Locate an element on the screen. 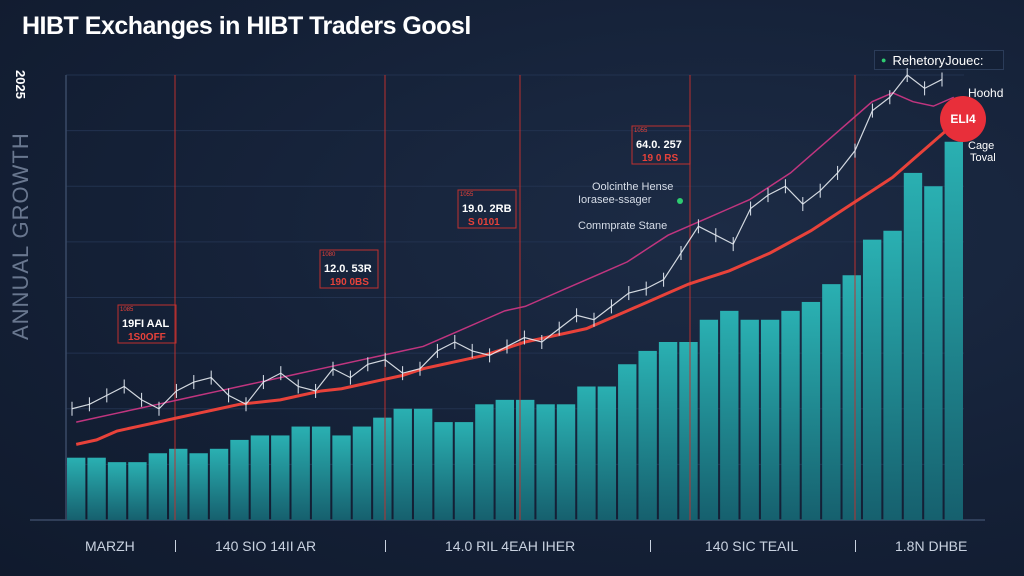 Image resolution: width=1024 pixels, height=576 pixels. side-label-cage: Cage is located at coordinates (981, 146).